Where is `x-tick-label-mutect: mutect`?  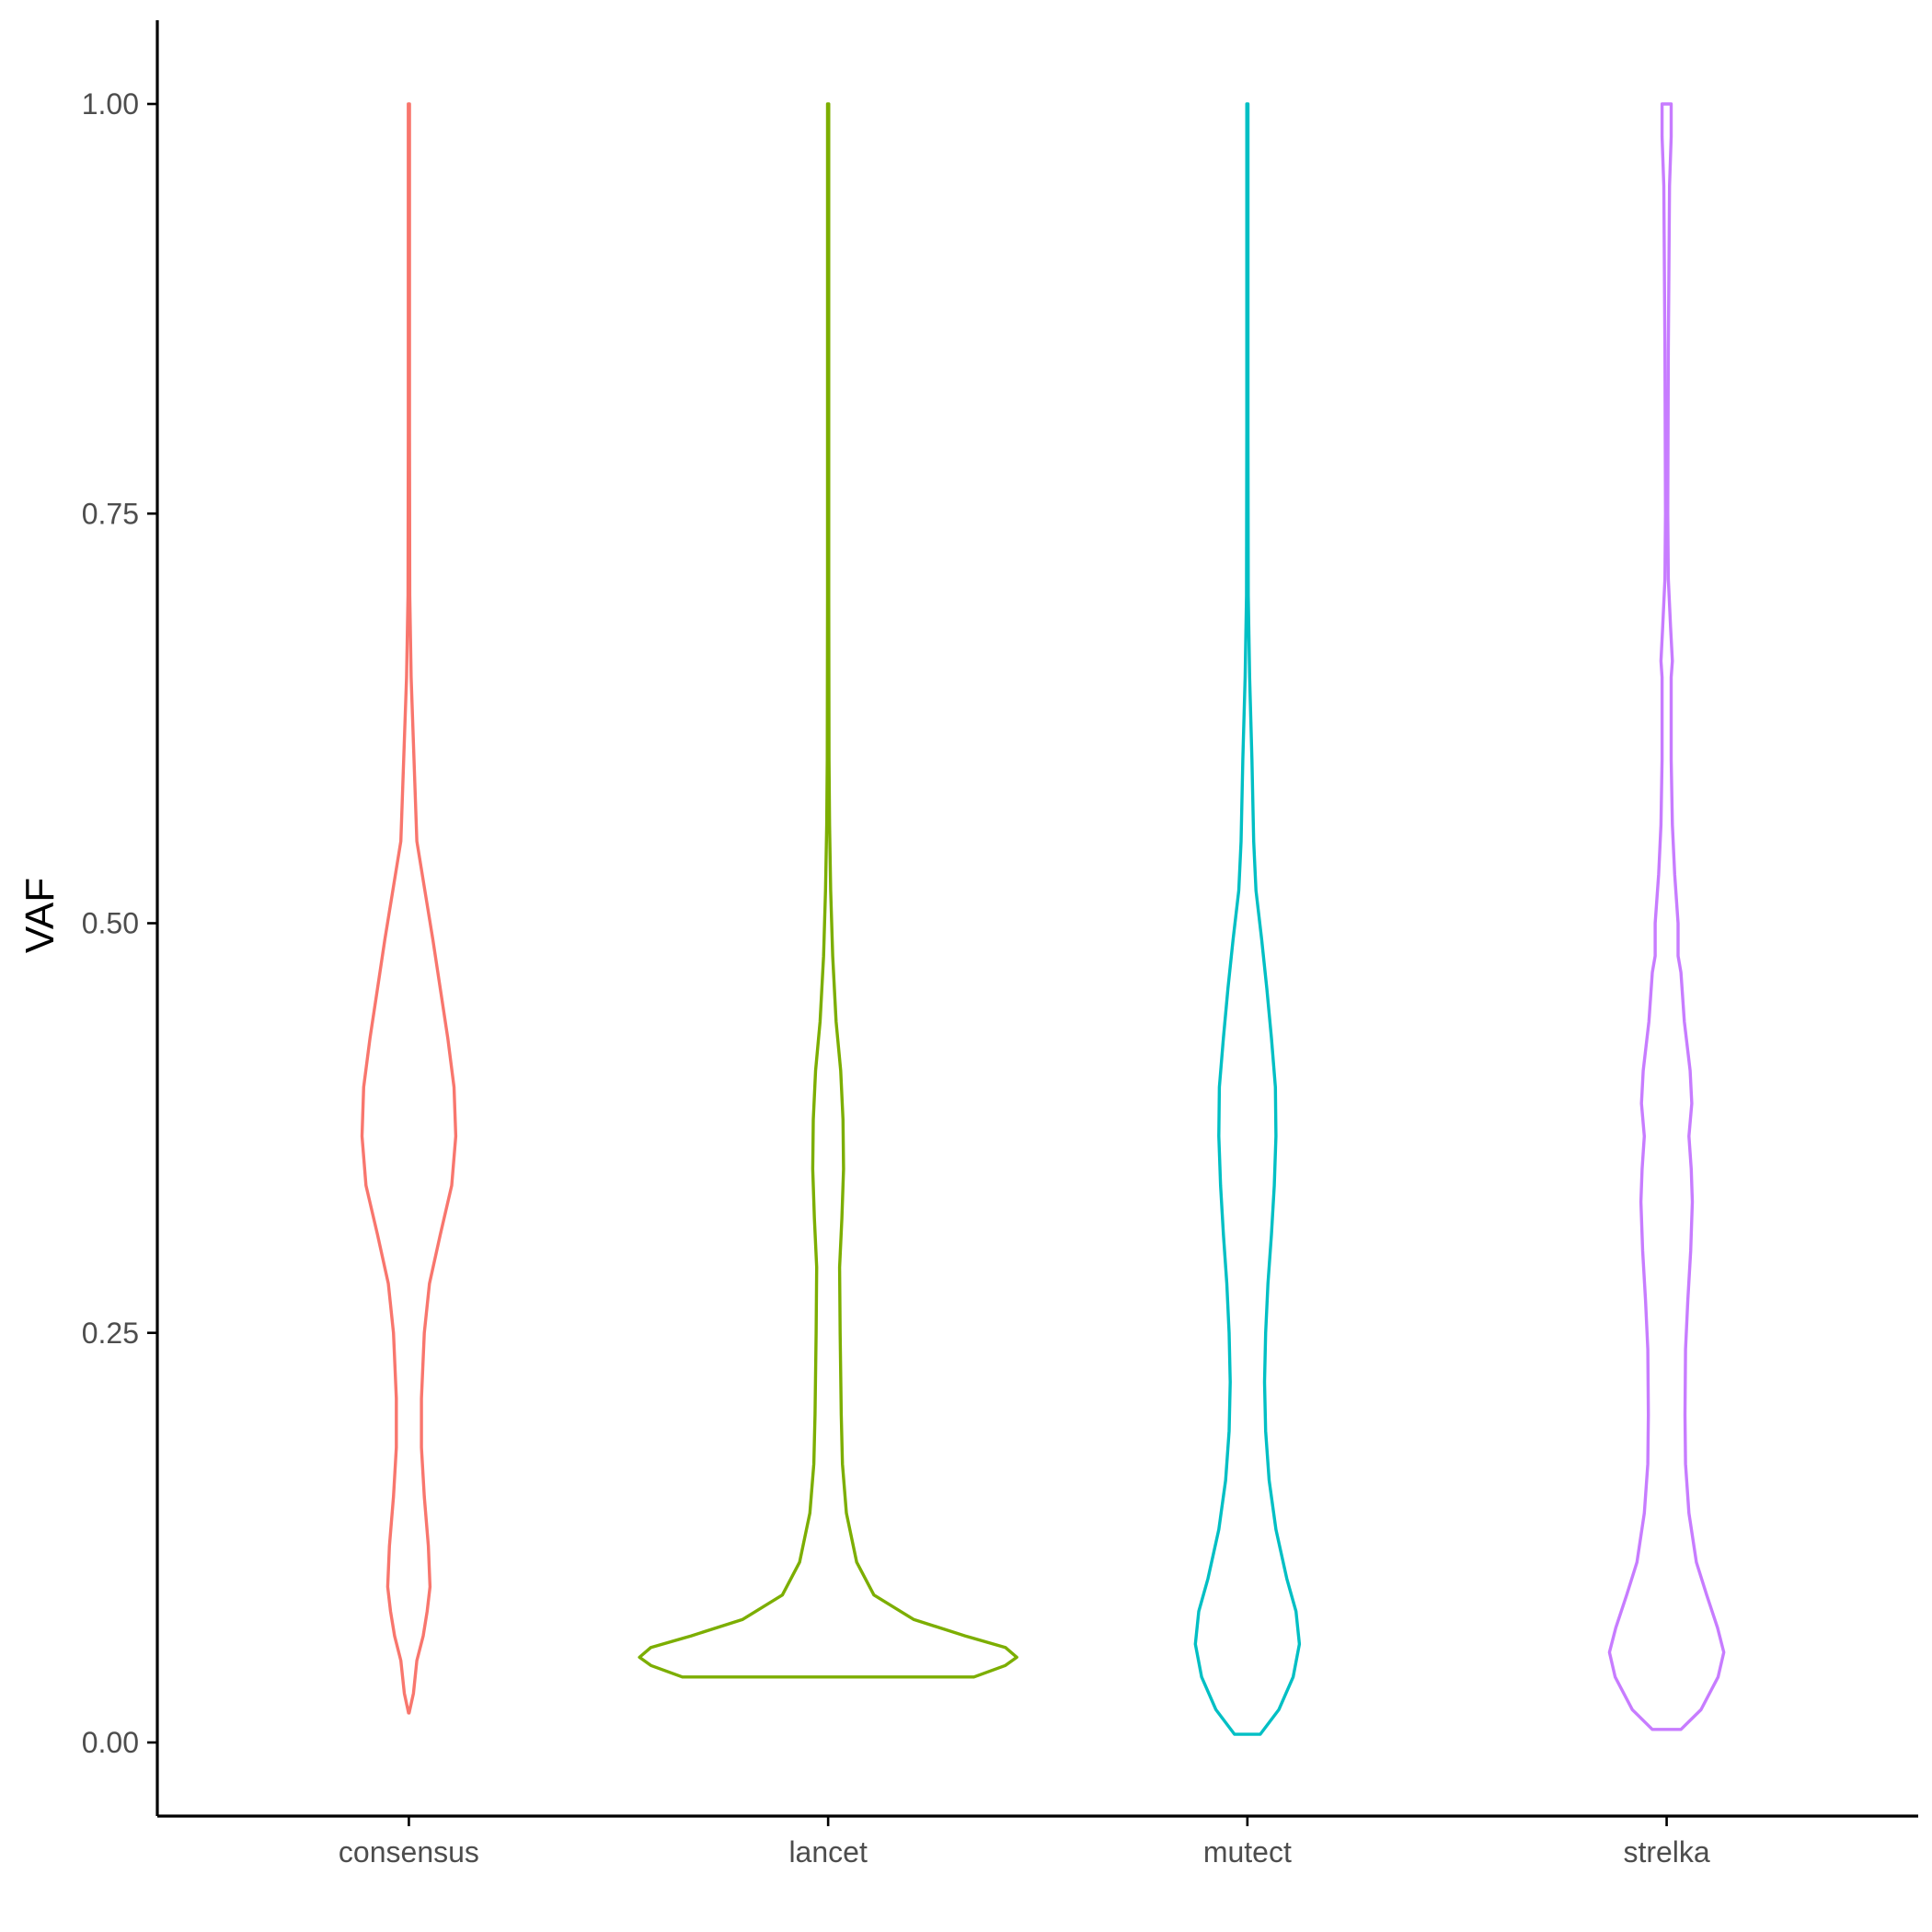 x-tick-label-mutect: mutect is located at coordinates (1247, 1852).